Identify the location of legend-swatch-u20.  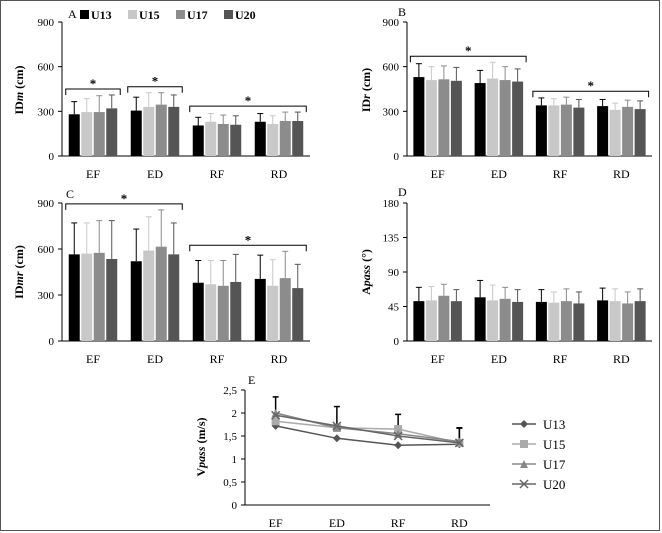
(228, 14).